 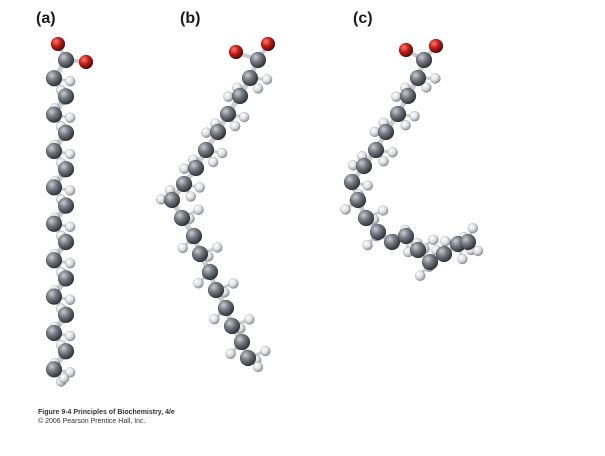 I want to click on panel-label-a: (a), so click(x=46, y=18).